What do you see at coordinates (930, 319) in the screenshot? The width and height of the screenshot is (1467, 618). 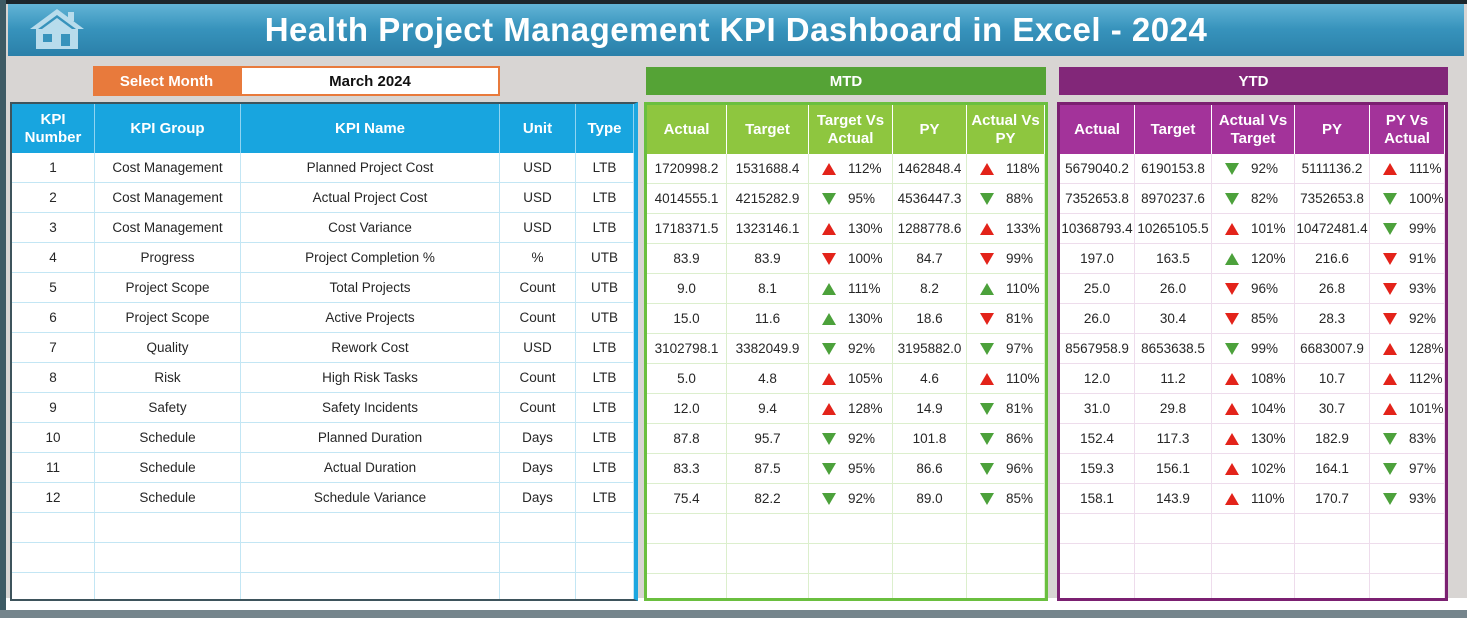 I see `mtd-py-cell: 18.6` at bounding box center [930, 319].